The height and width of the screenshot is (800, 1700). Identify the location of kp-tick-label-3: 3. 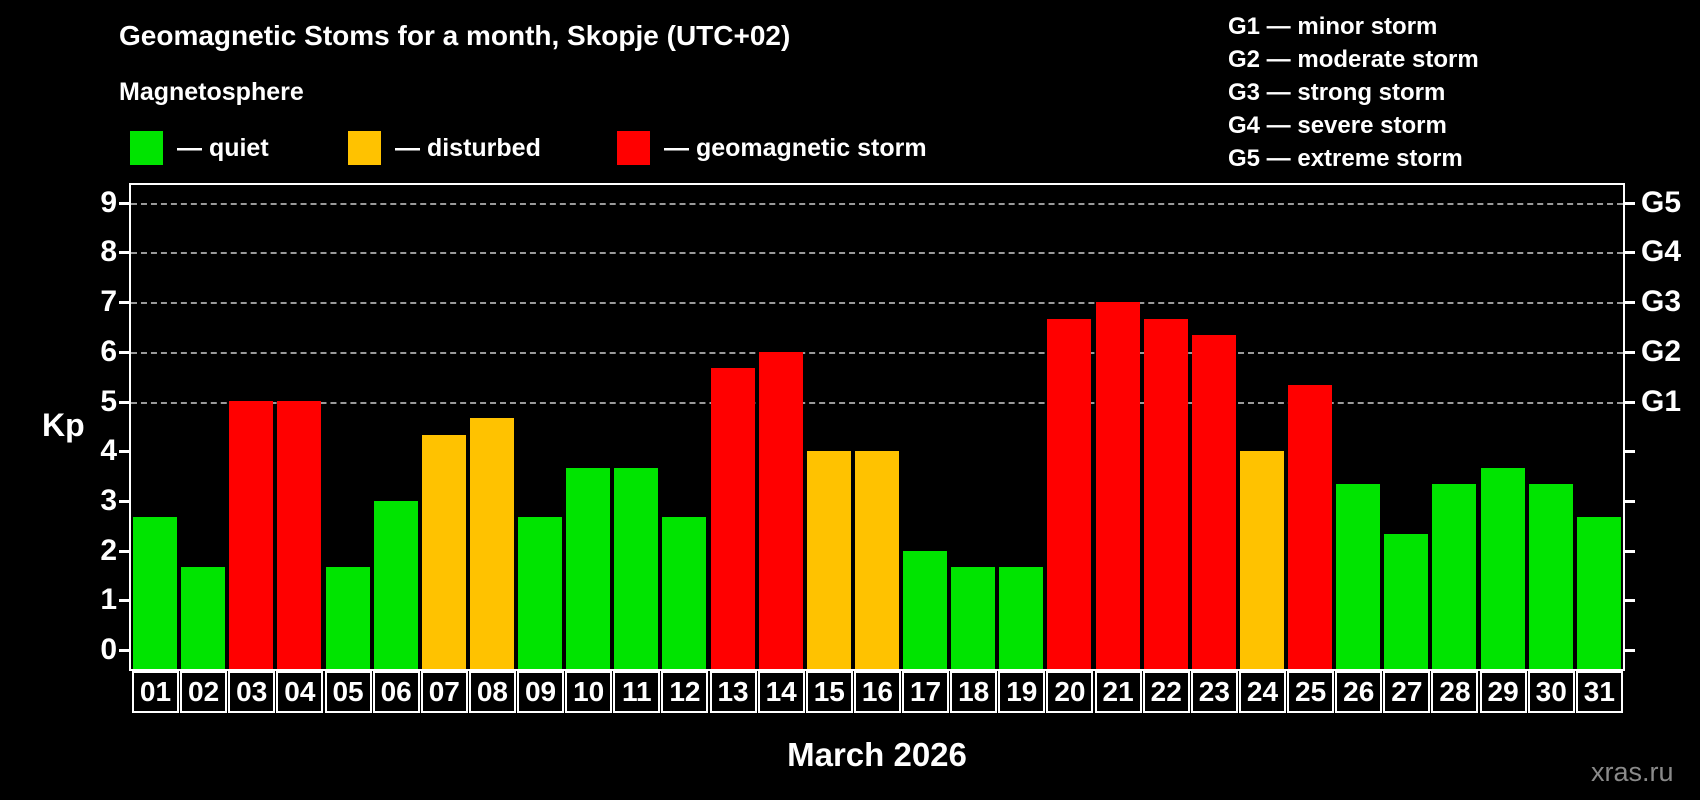
(108, 500).